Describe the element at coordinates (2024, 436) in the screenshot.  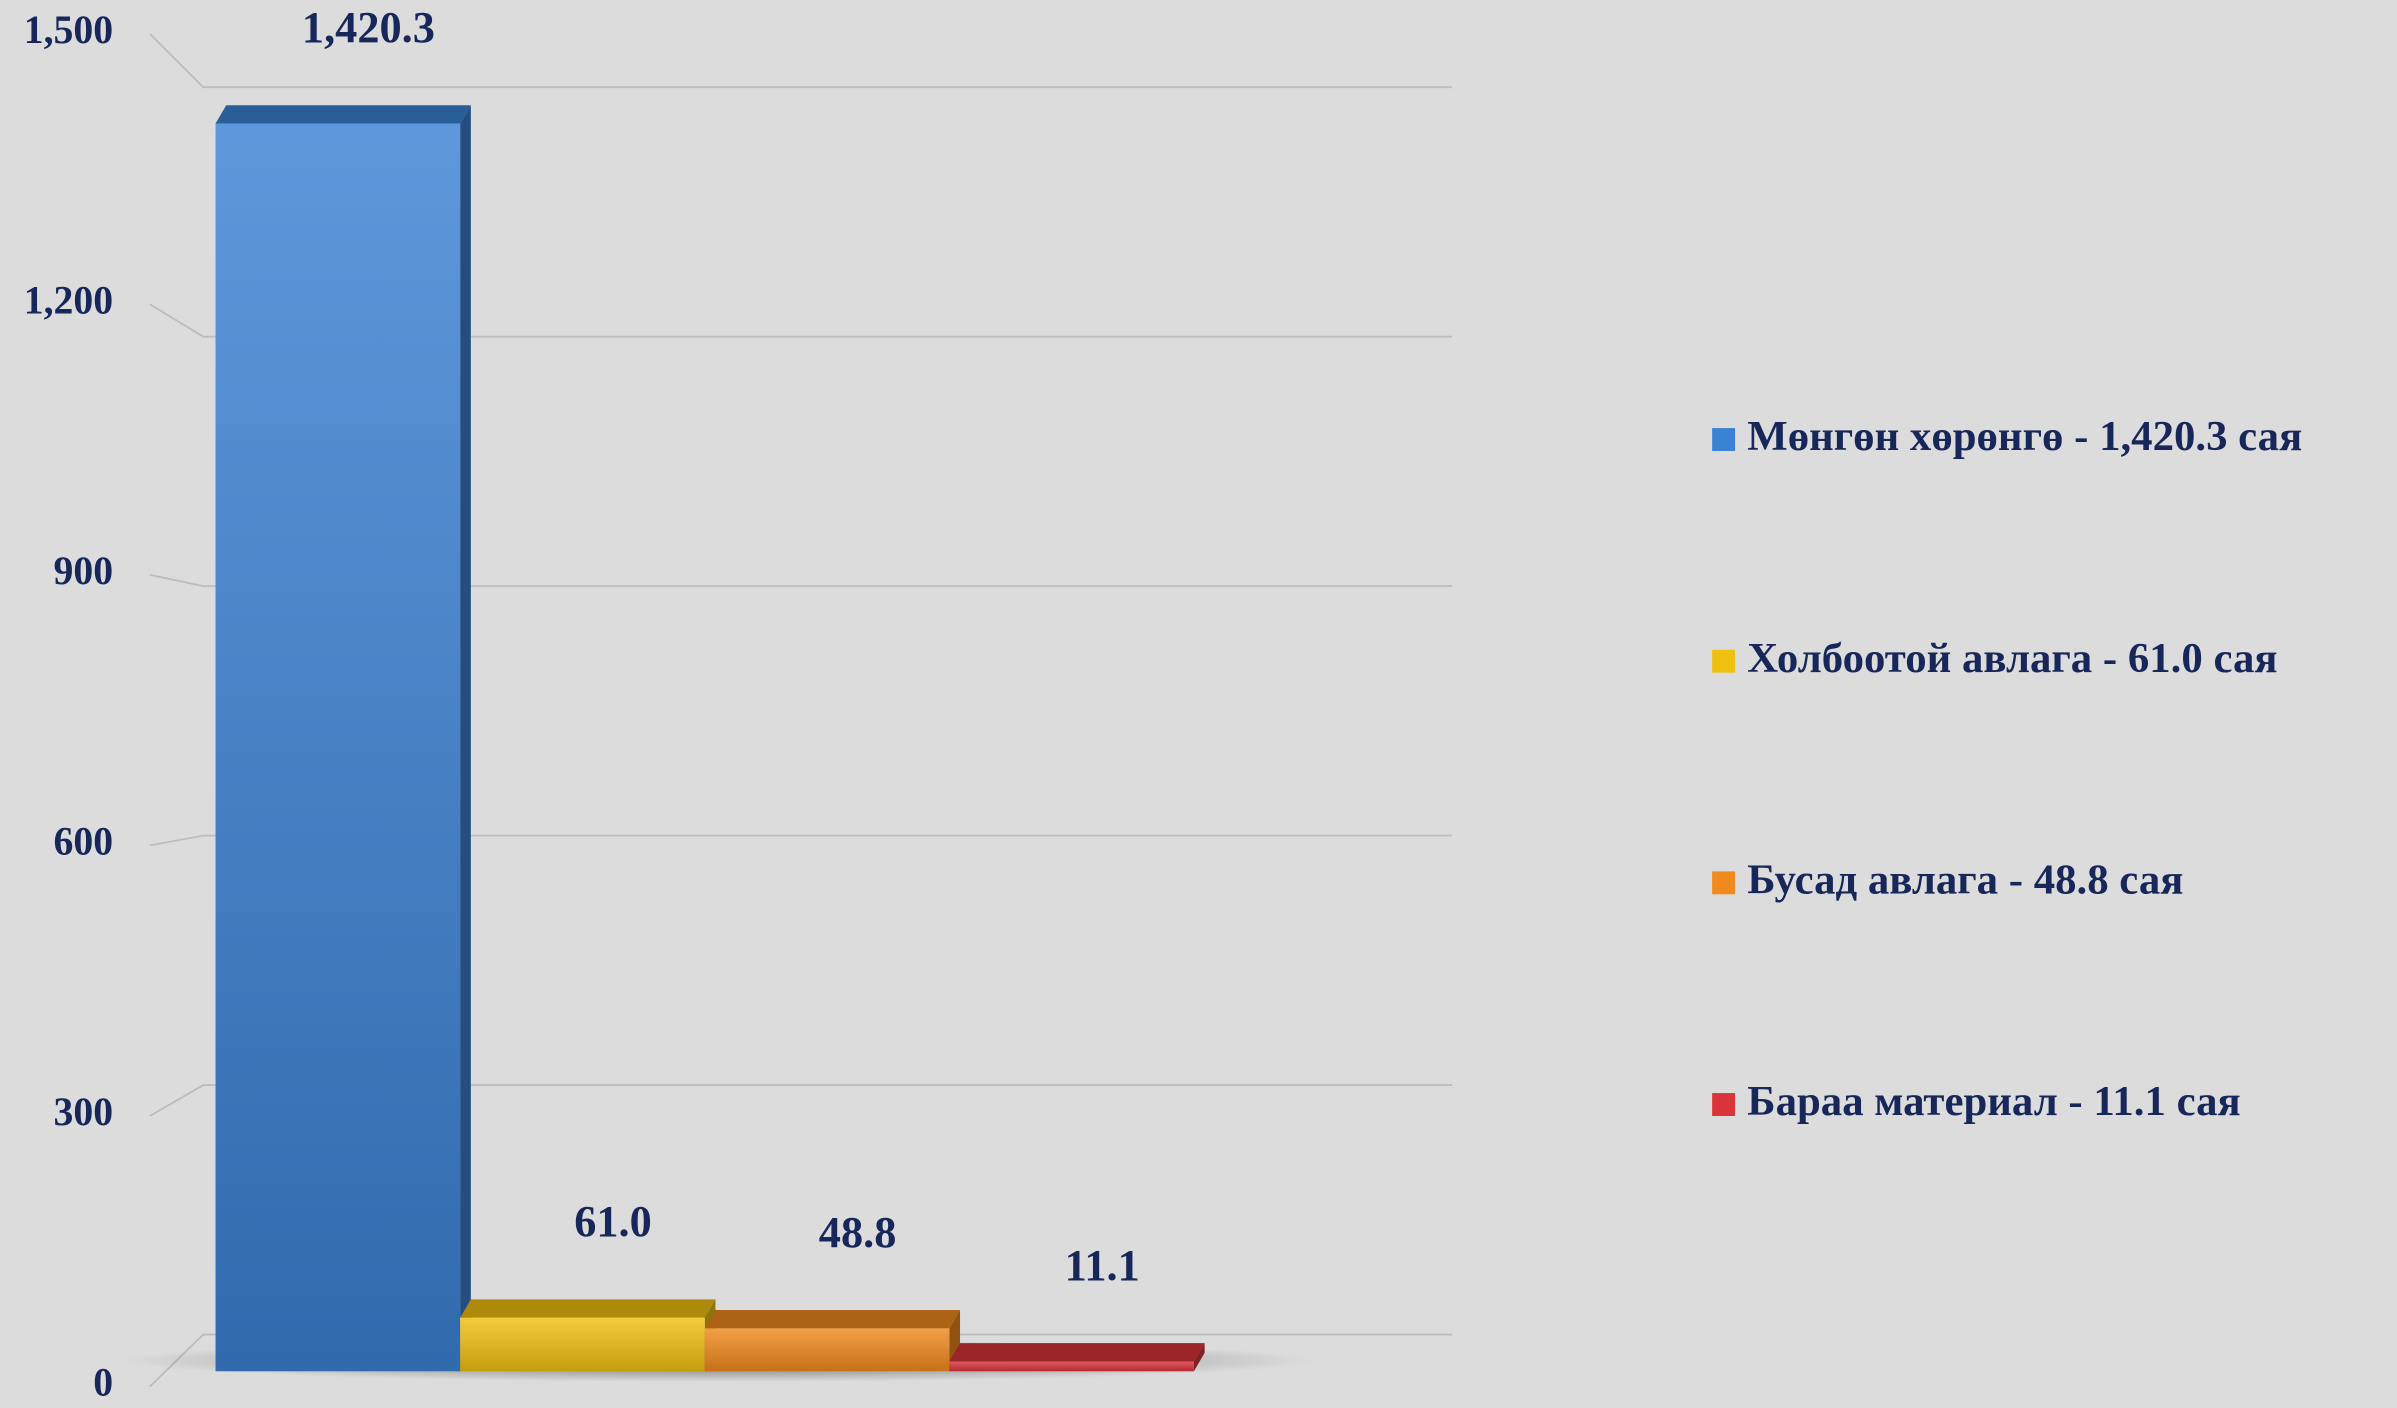
I see `legend-label: Мөнгөн хөрөнгө - 1,420.3 сая` at that location.